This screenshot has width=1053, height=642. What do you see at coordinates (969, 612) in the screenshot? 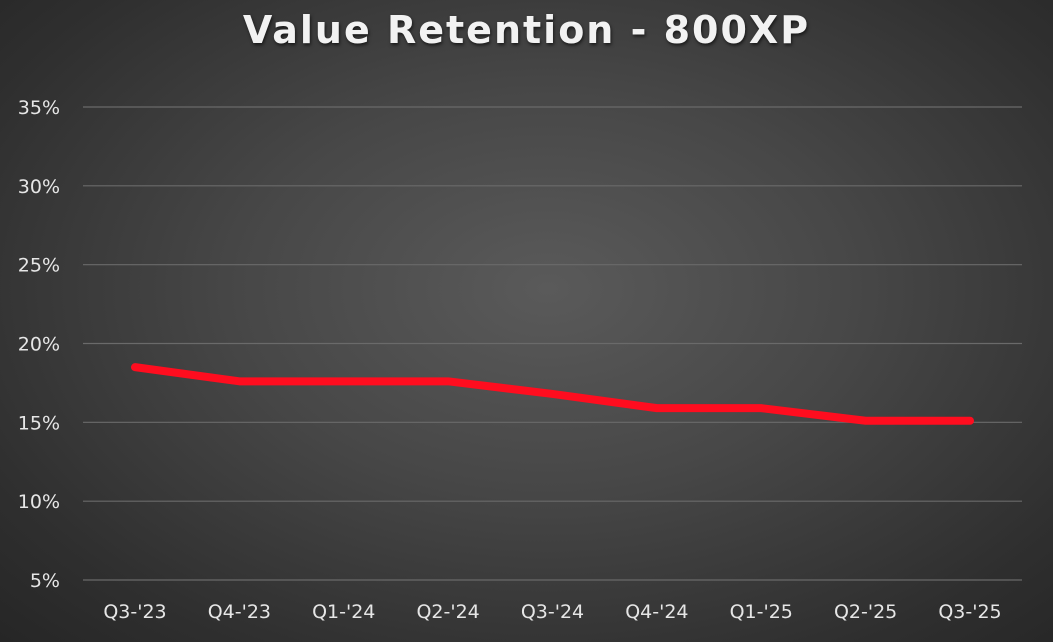
I see `x-tick-label: Q3-'25` at bounding box center [969, 612].